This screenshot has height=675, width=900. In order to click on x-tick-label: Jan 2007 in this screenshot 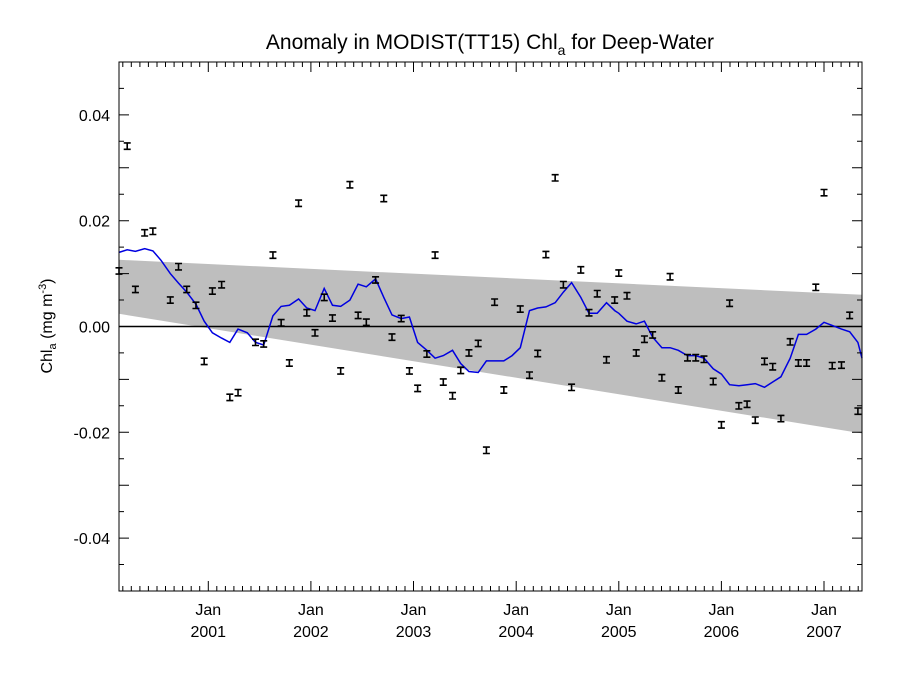, I will do `click(824, 621)`.